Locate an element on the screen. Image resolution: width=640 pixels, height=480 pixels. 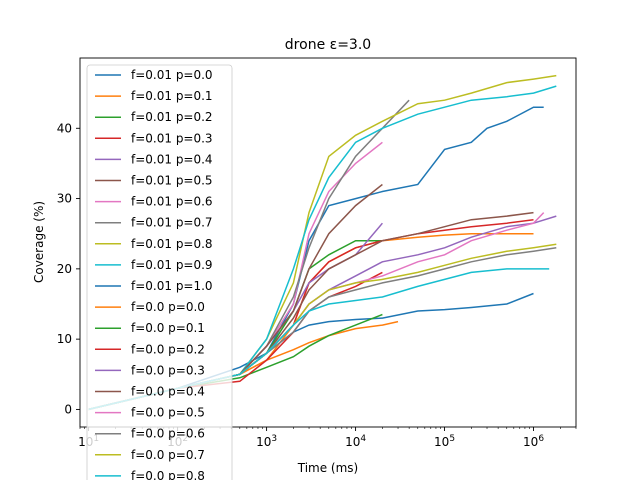
legend-label-6: f=0.01 p=0.6 is located at coordinates (172, 202).